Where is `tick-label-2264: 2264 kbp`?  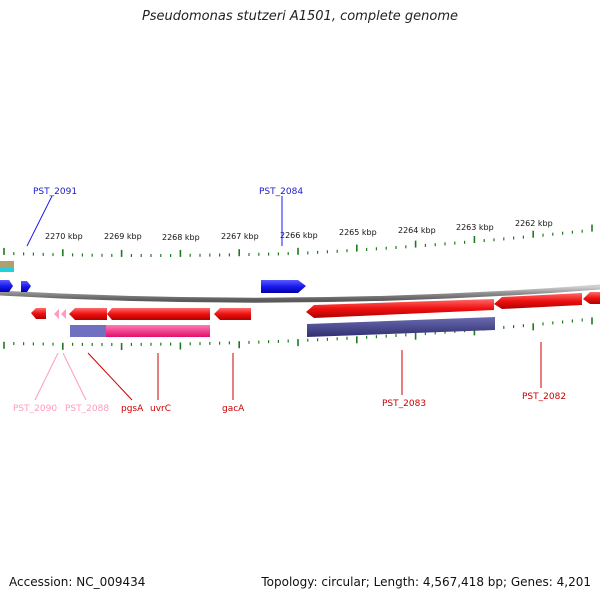
tick-label-2264: 2264 kbp is located at coordinates (417, 230).